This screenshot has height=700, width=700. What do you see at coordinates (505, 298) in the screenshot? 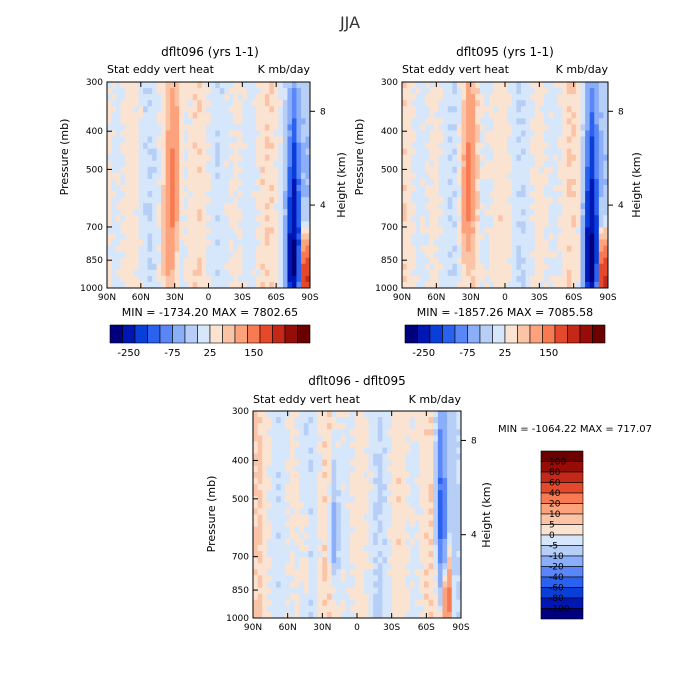
I see `x-tick-label: 0` at bounding box center [505, 298].